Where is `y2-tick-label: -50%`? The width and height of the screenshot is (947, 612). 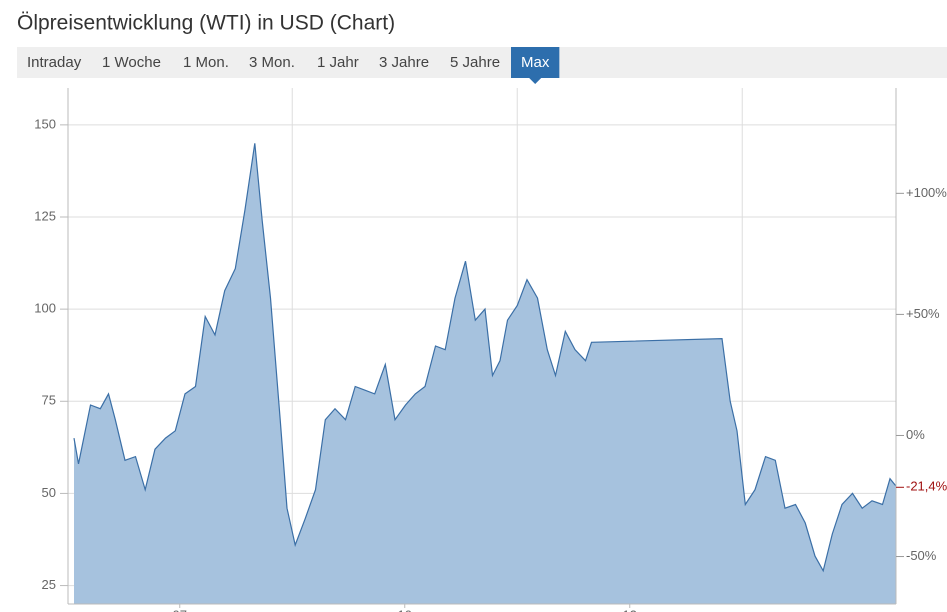
y2-tick-label: -50% is located at coordinates (921, 555).